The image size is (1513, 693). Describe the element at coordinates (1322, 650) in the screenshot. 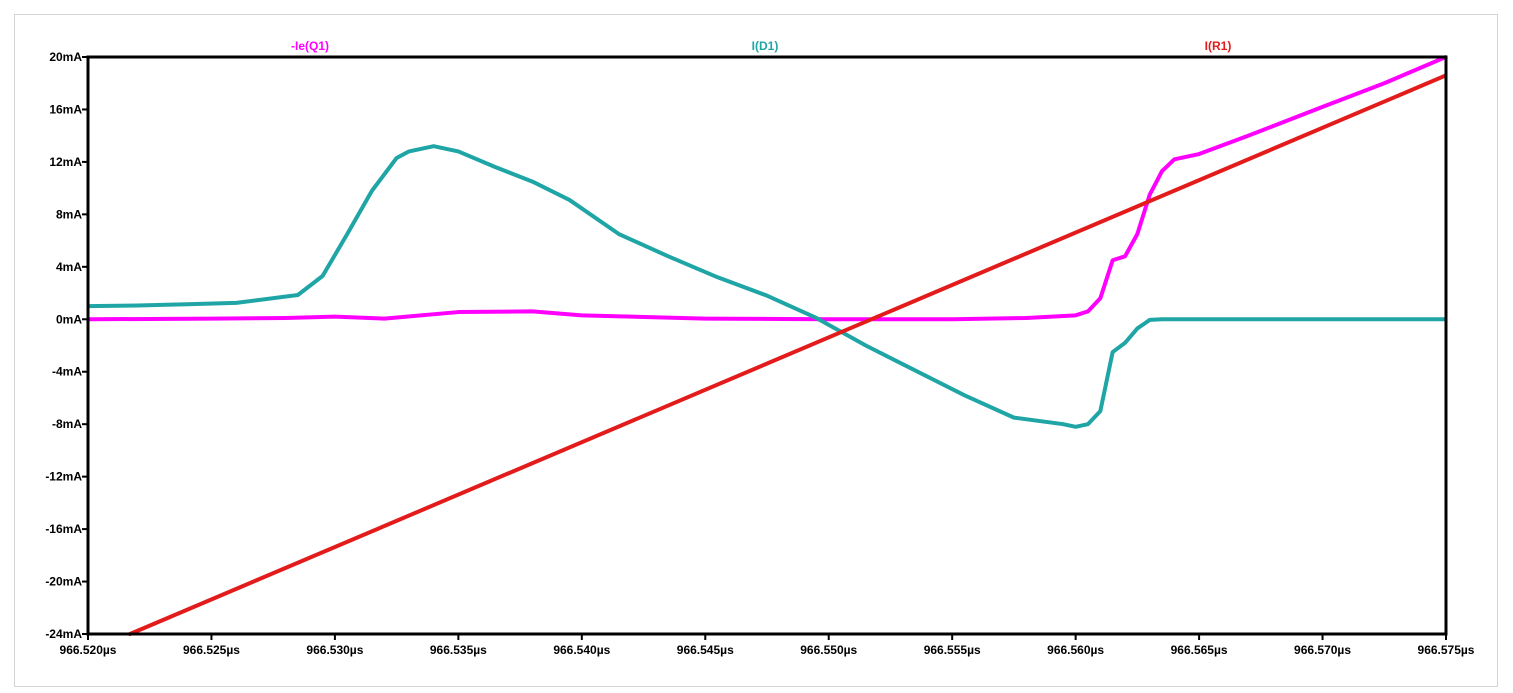

I see `x-tick-label: 966.570µs` at that location.